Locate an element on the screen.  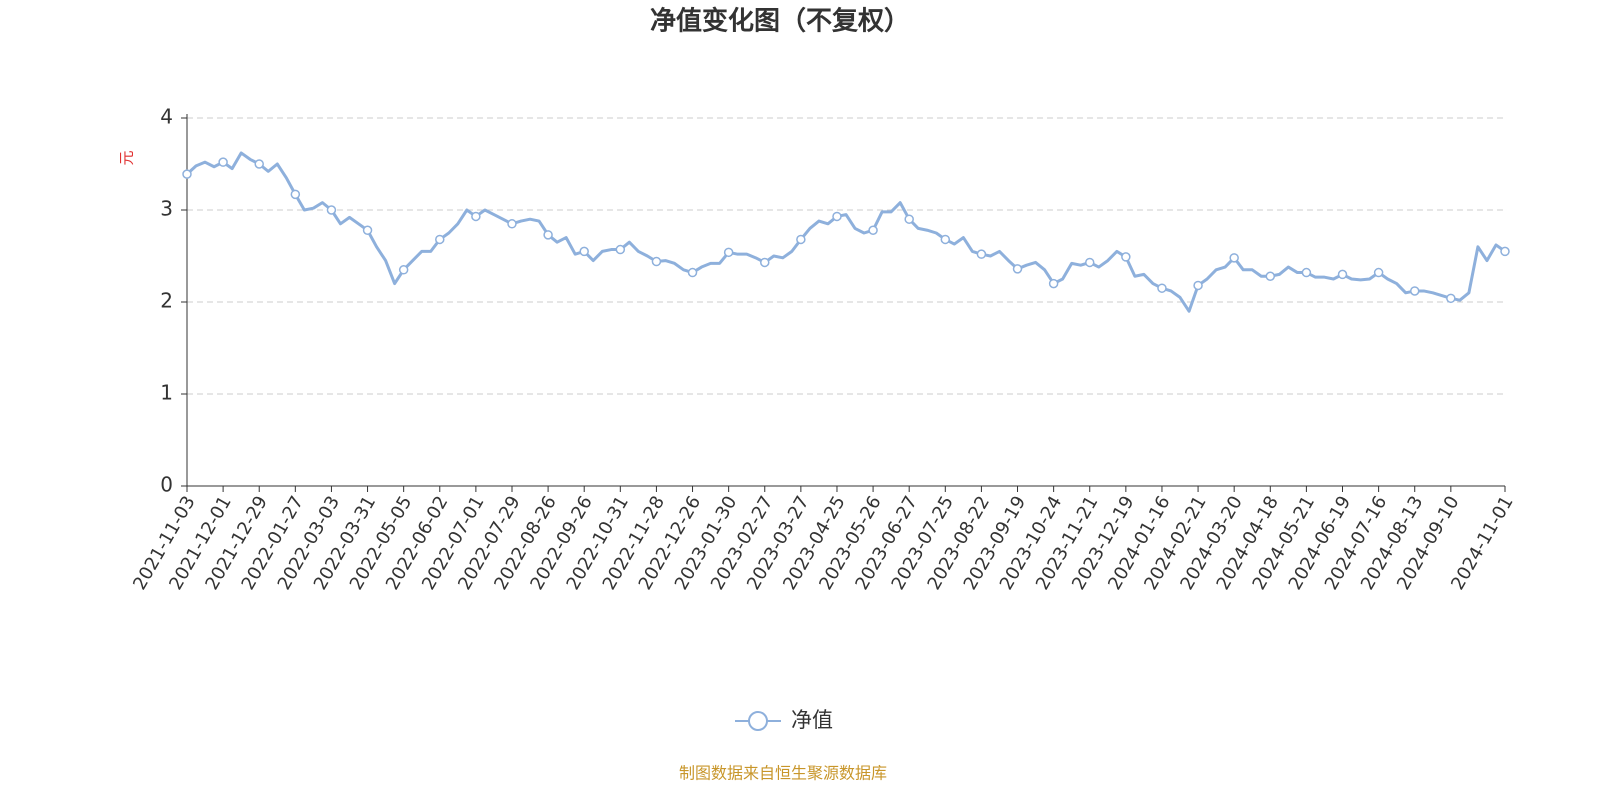
y-tick-label: 4 is located at coordinates (166, 117).